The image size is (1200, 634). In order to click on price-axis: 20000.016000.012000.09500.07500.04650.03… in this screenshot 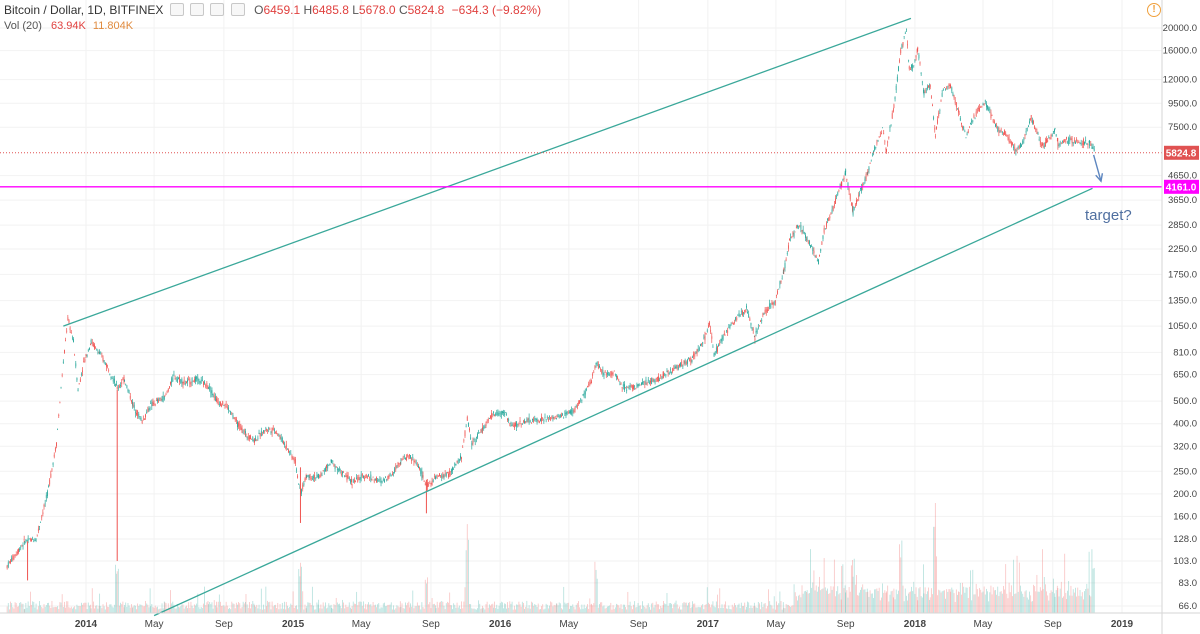, I will do `click(1180, 317)`.